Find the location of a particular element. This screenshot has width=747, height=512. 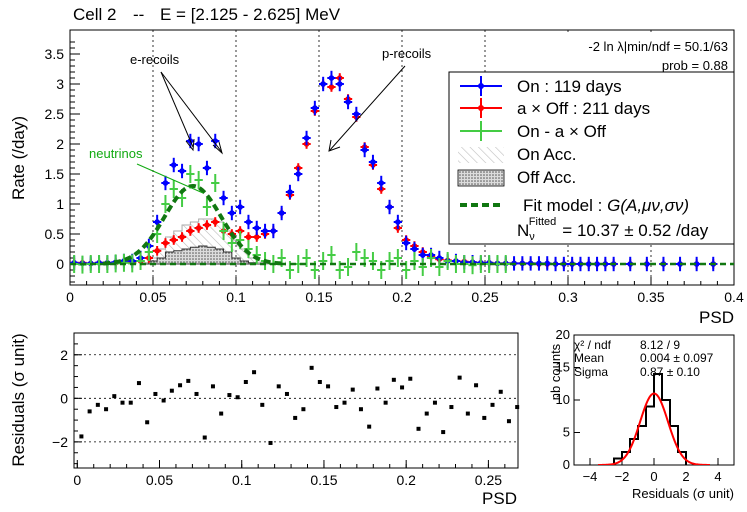

histogram-y-tick-label: 10 is located at coordinates (563, 399).